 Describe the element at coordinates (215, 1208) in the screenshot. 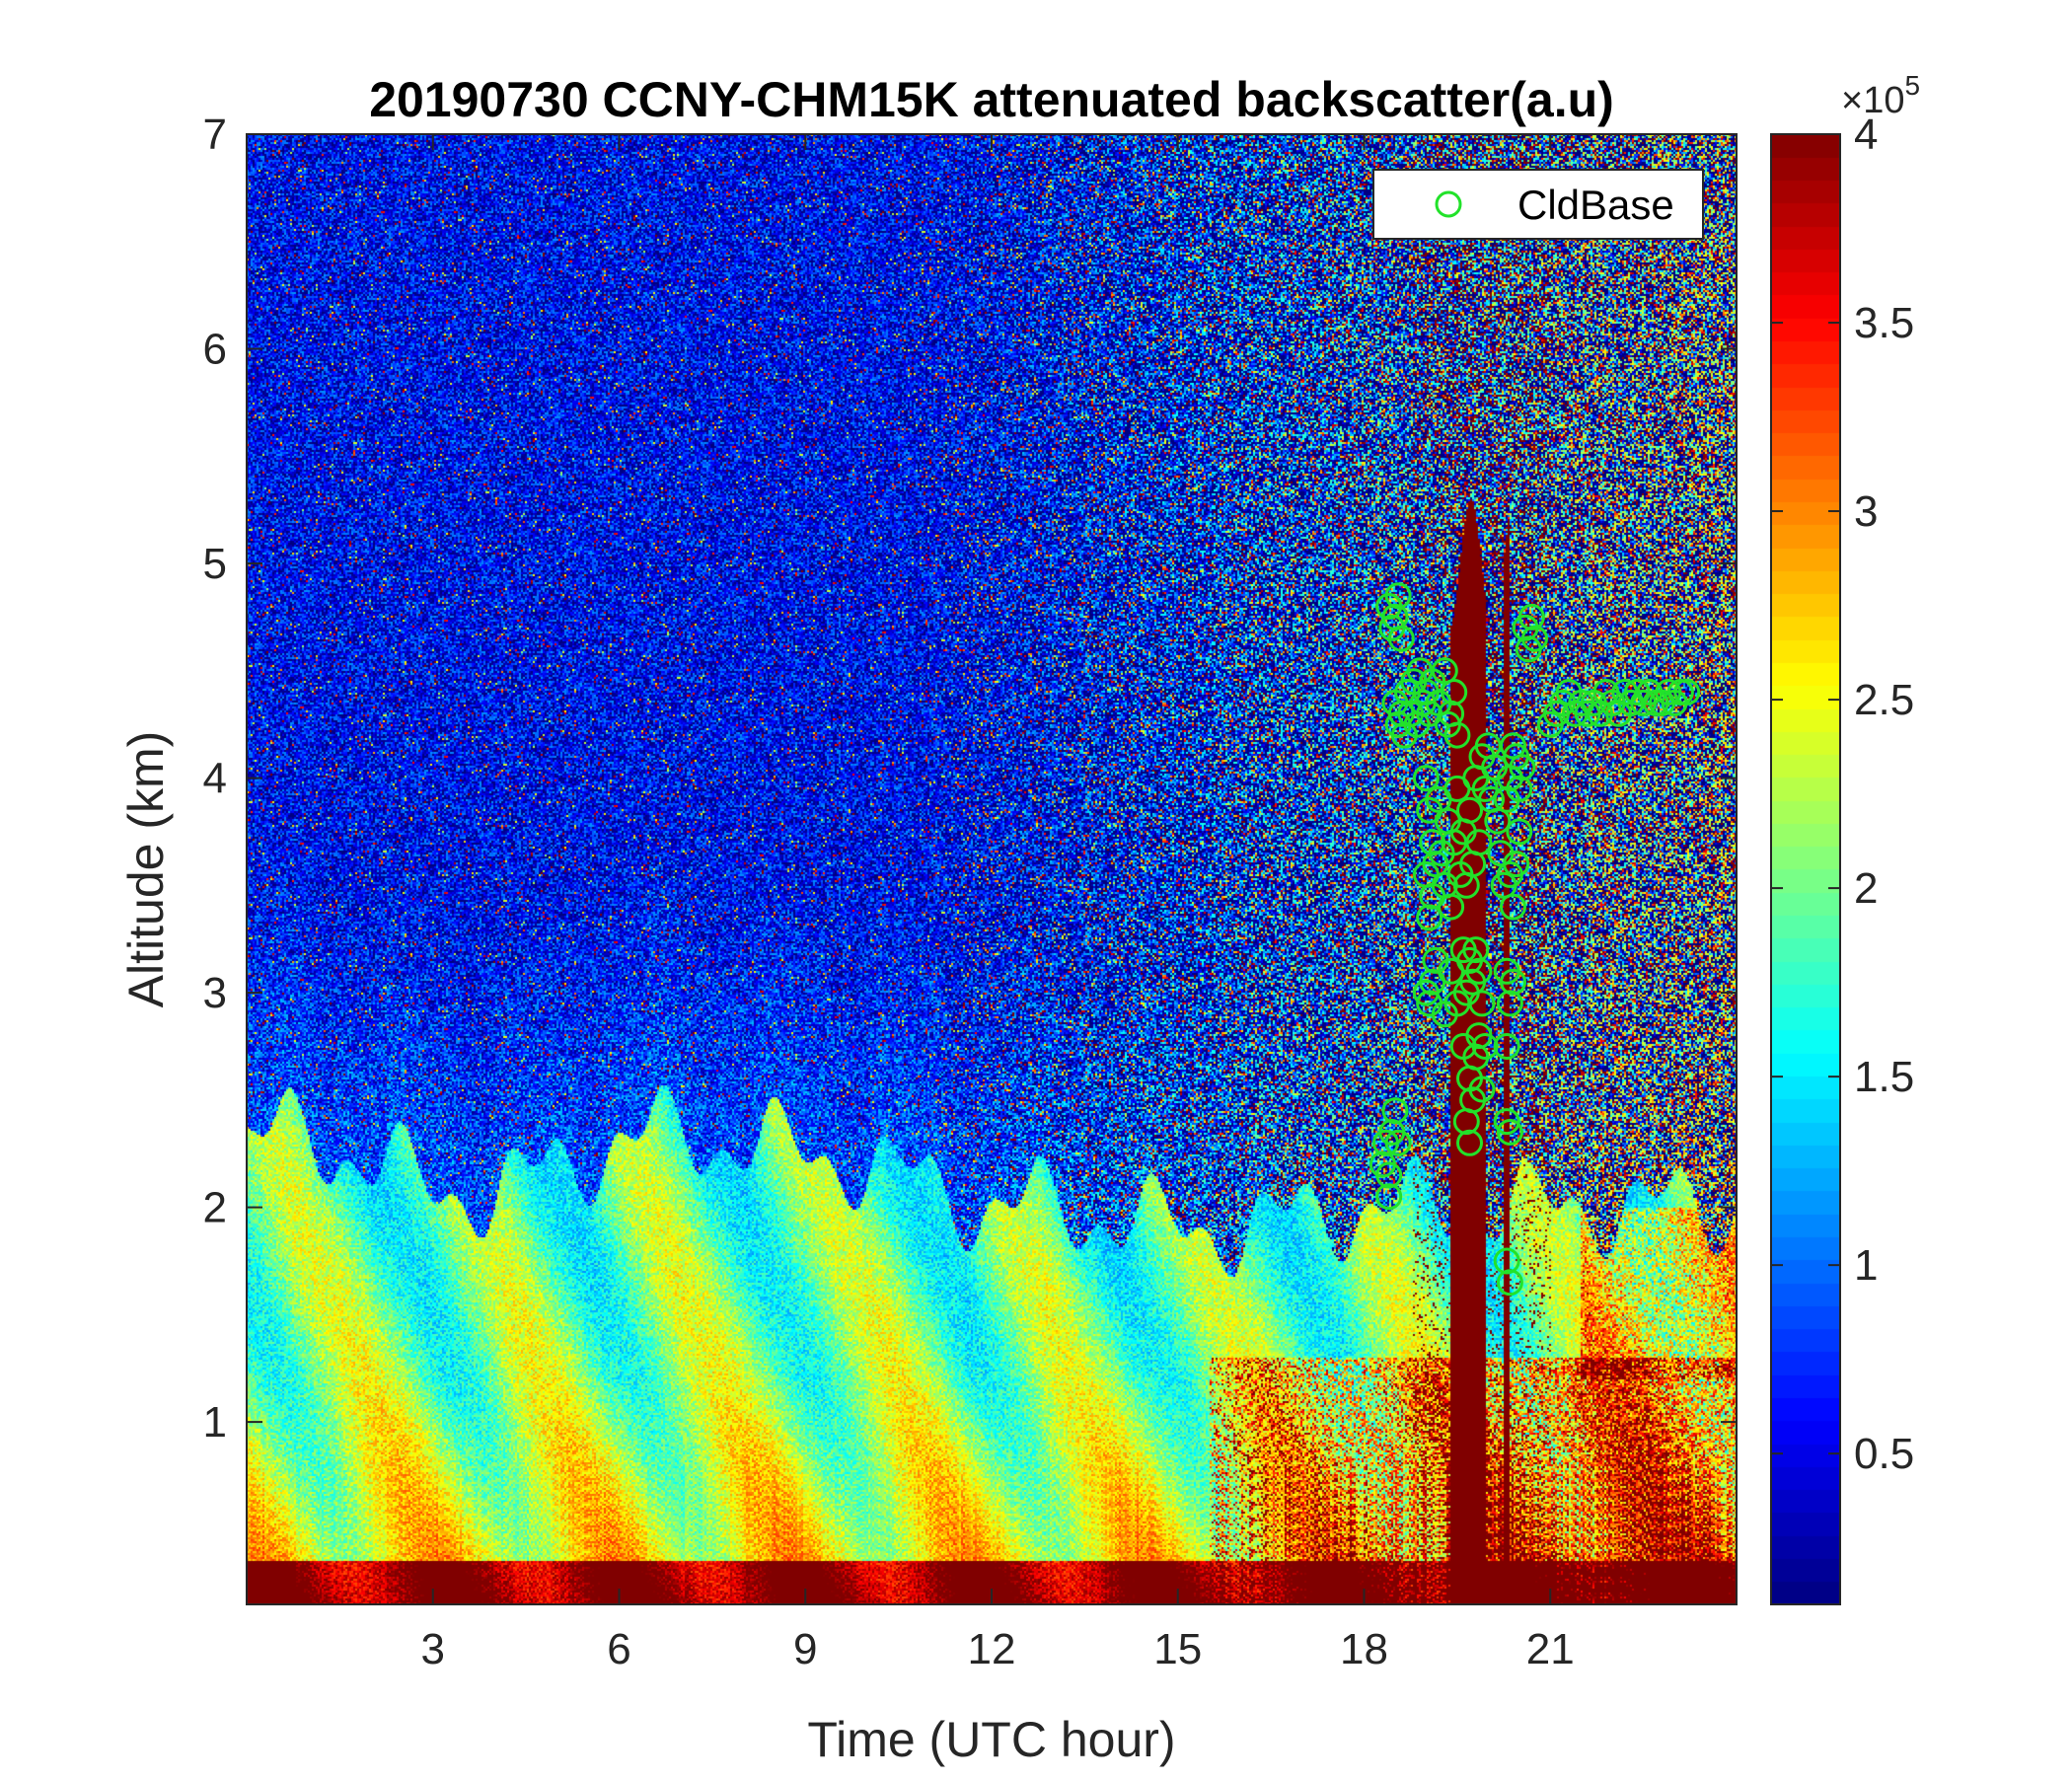

I see `y-tick-label: 2` at that location.